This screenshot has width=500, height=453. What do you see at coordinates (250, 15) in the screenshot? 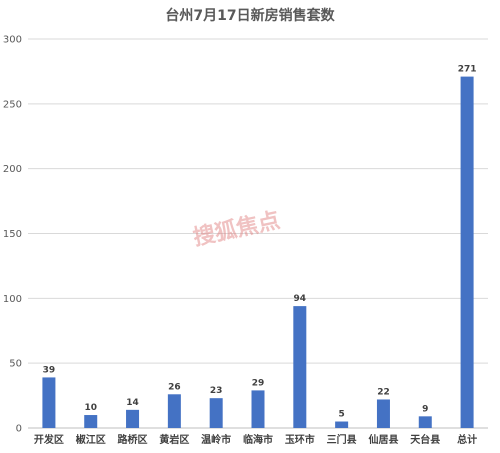
I see `chart-title: 台州7月17日新房销售套数` at bounding box center [250, 15].